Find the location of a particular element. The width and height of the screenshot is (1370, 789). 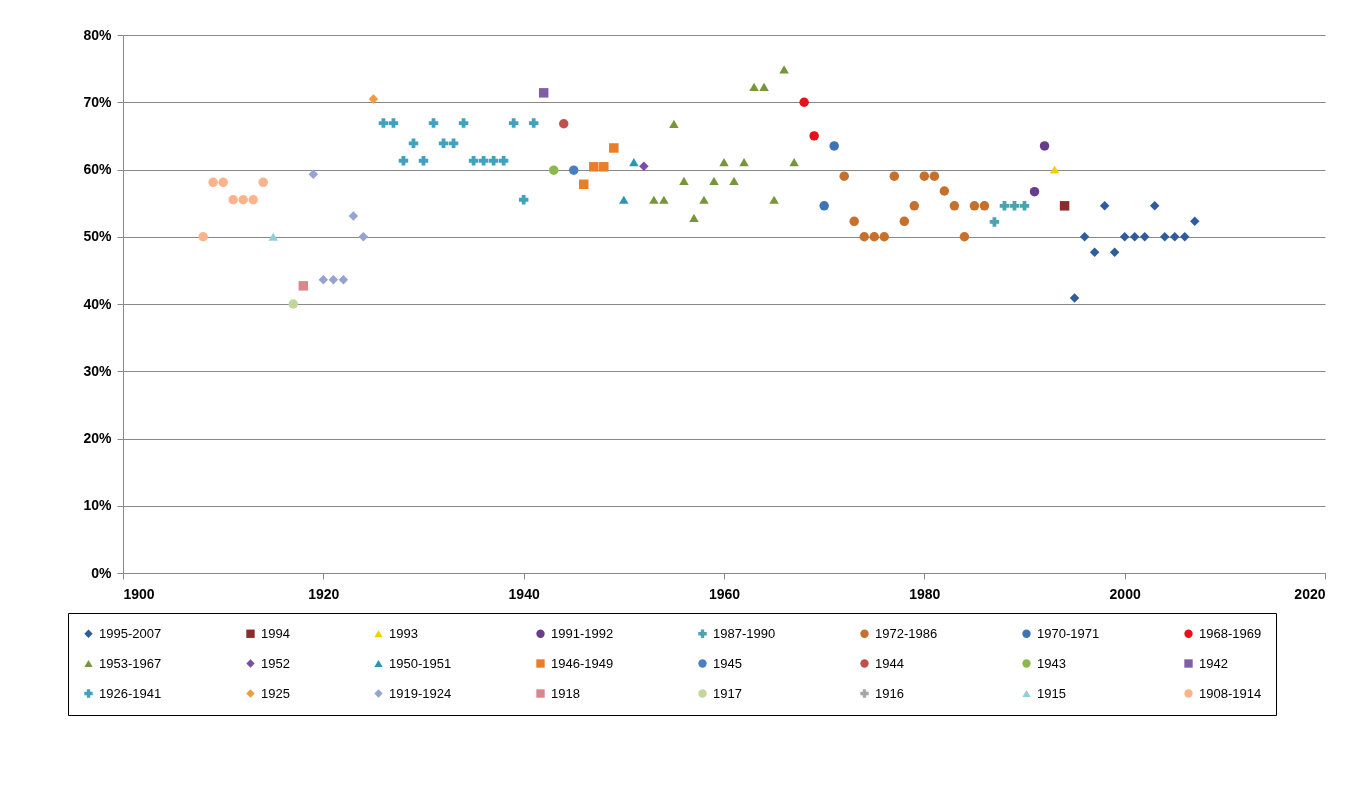

legend-label: 1995-2007 is located at coordinates (130, 633).